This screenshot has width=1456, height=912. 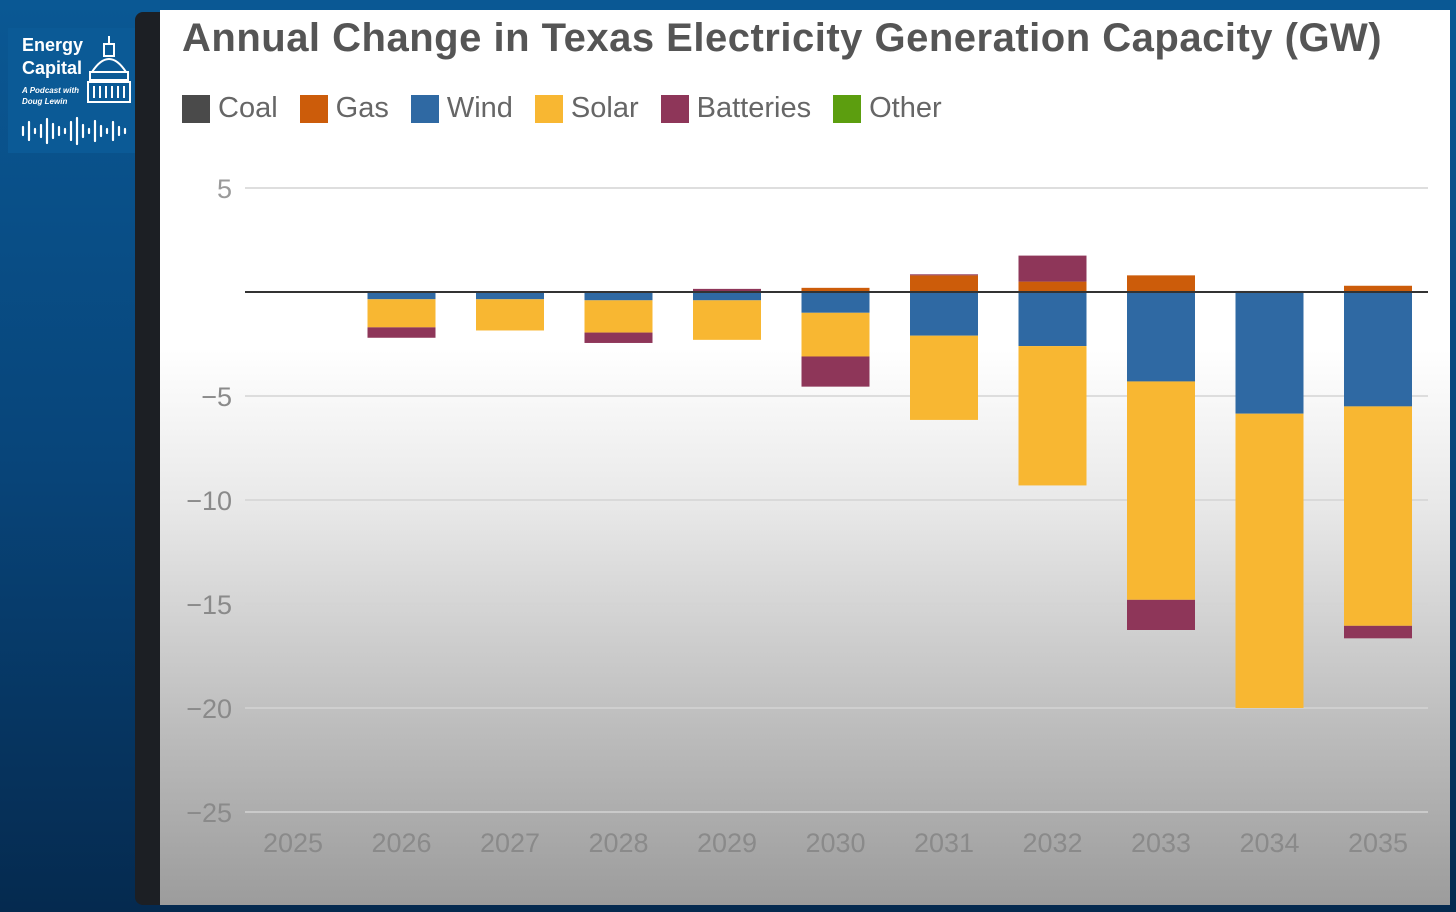 What do you see at coordinates (1269, 843) in the screenshot?
I see `x-tick-label: 2034` at bounding box center [1269, 843].